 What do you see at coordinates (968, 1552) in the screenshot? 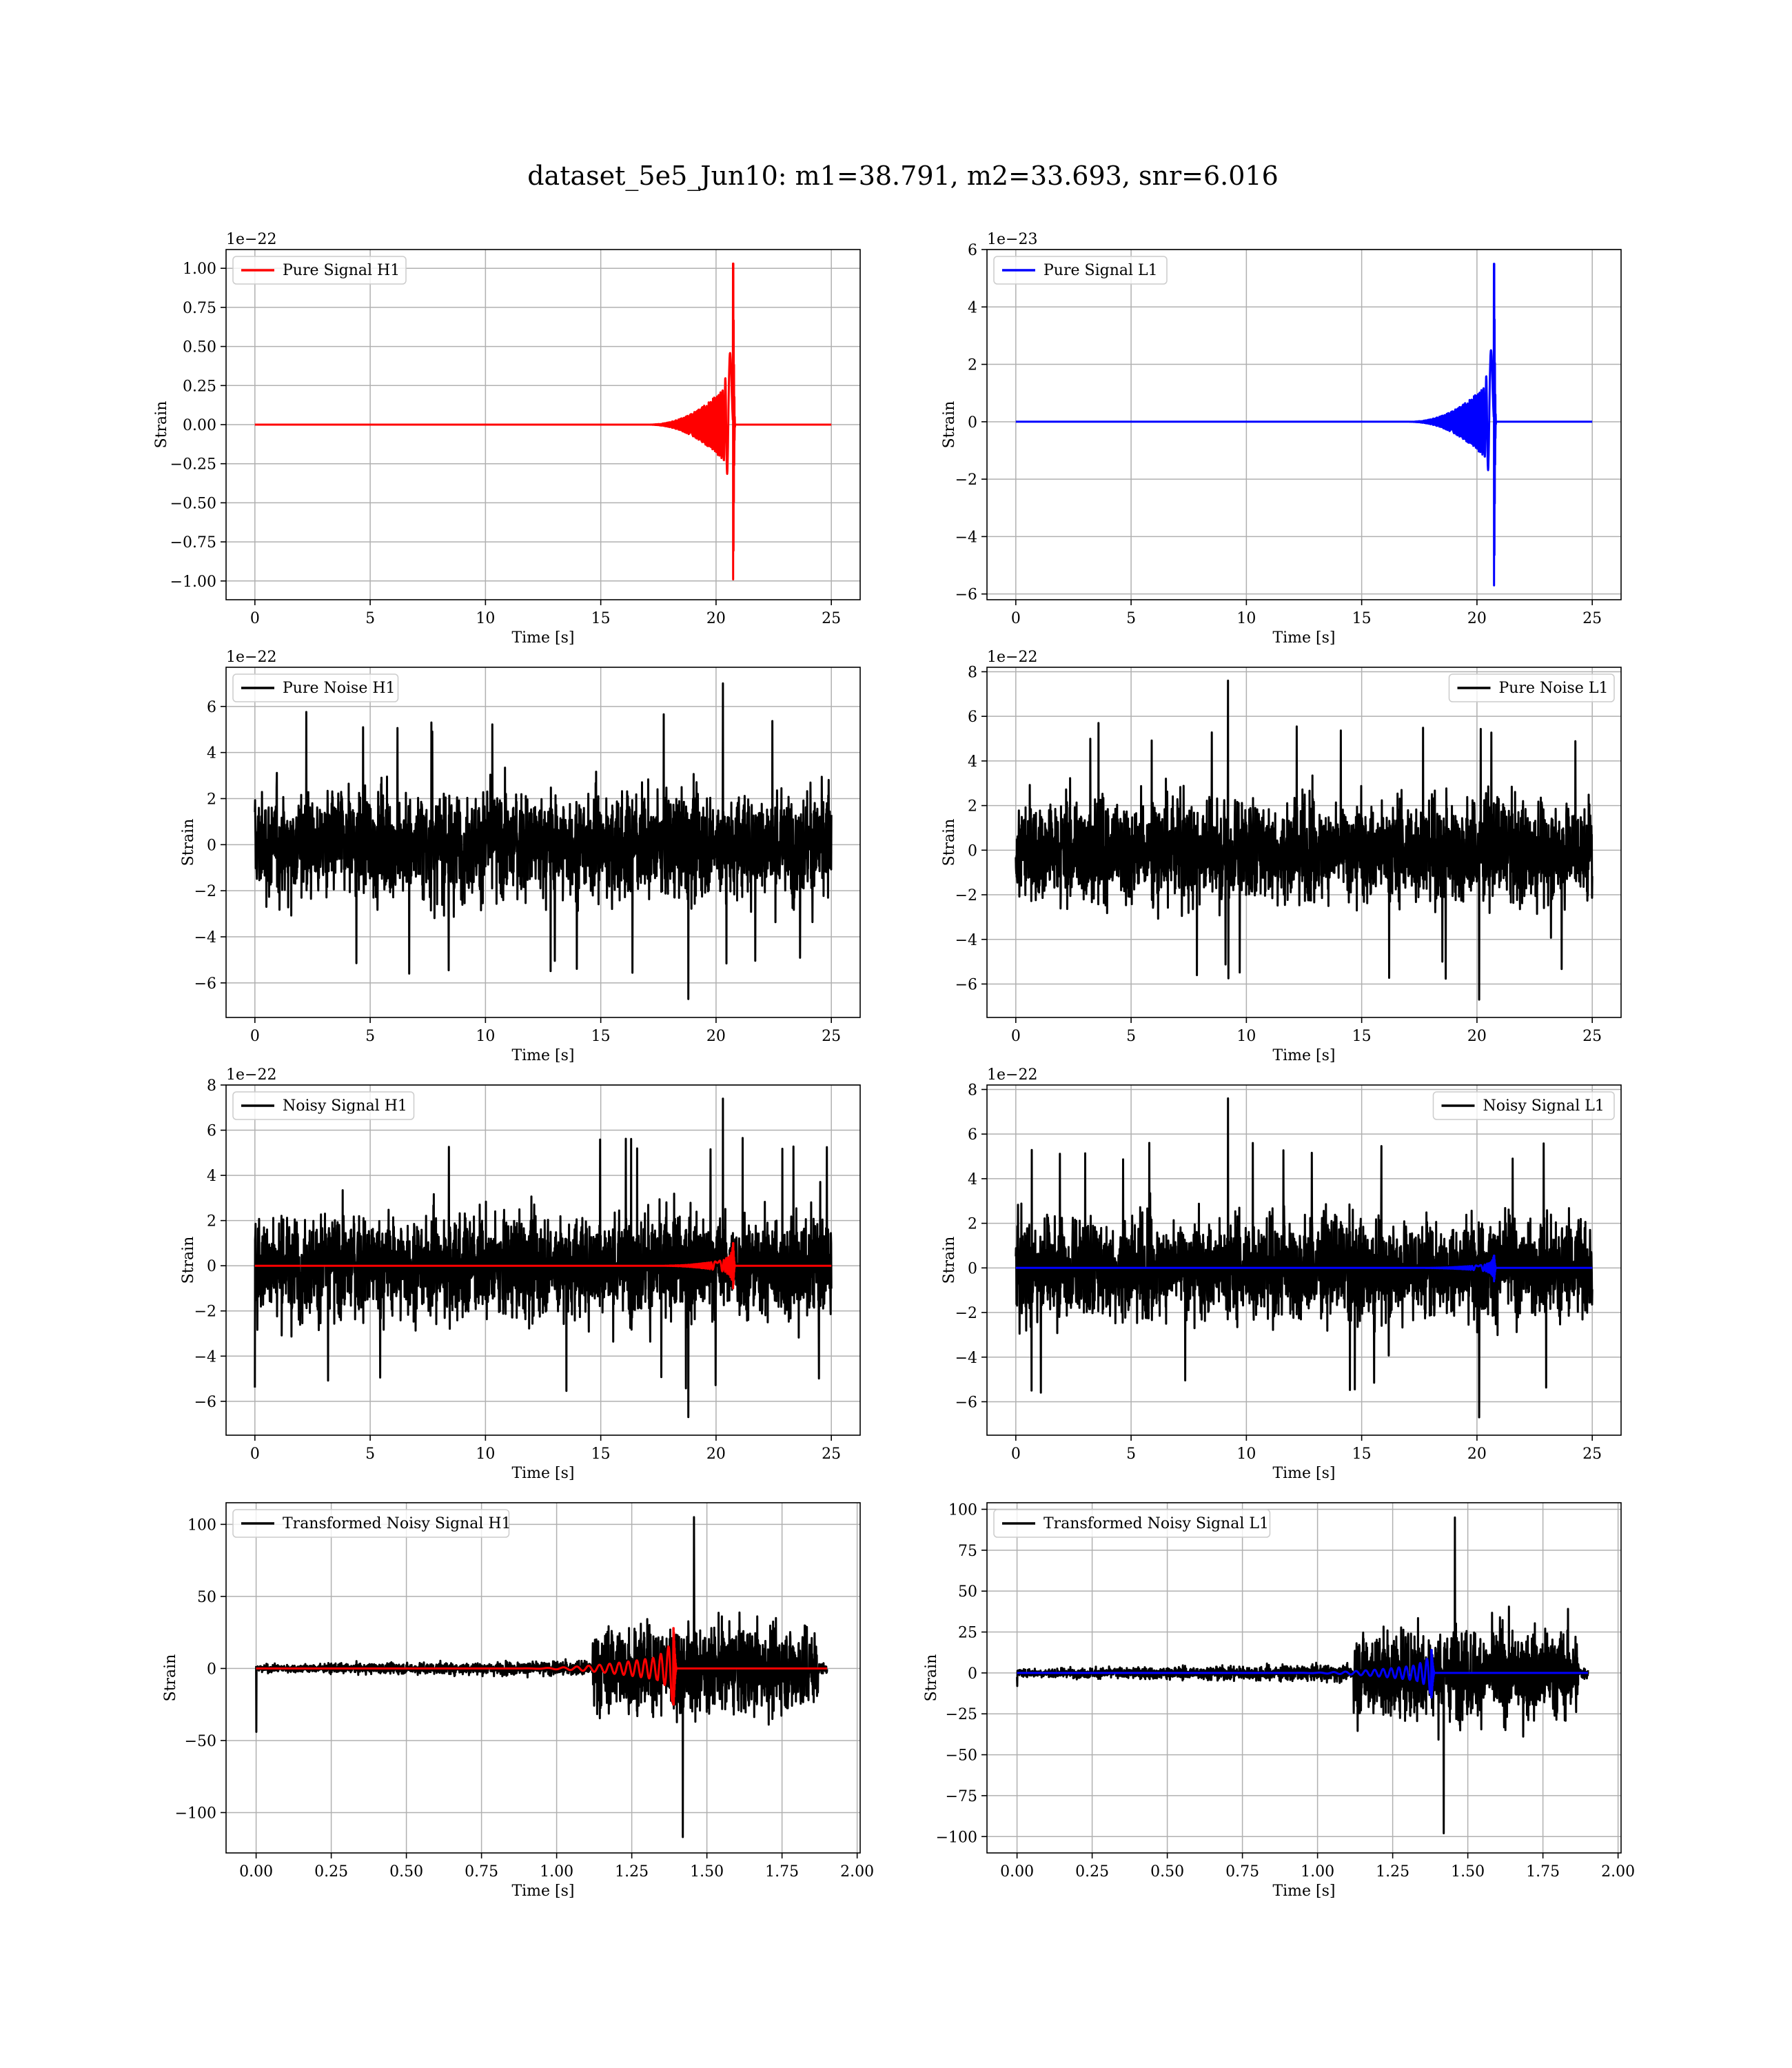
I see `y-tick-label: 75` at bounding box center [968, 1552].